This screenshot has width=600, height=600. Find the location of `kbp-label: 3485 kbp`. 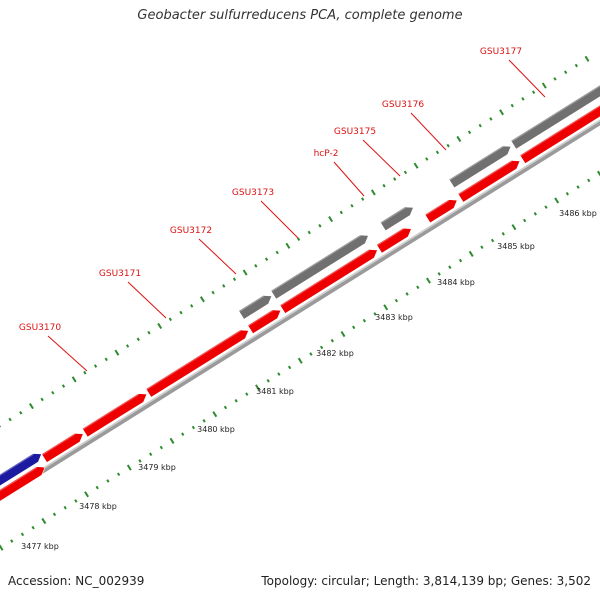

kbp-label: 3485 kbp is located at coordinates (516, 246).